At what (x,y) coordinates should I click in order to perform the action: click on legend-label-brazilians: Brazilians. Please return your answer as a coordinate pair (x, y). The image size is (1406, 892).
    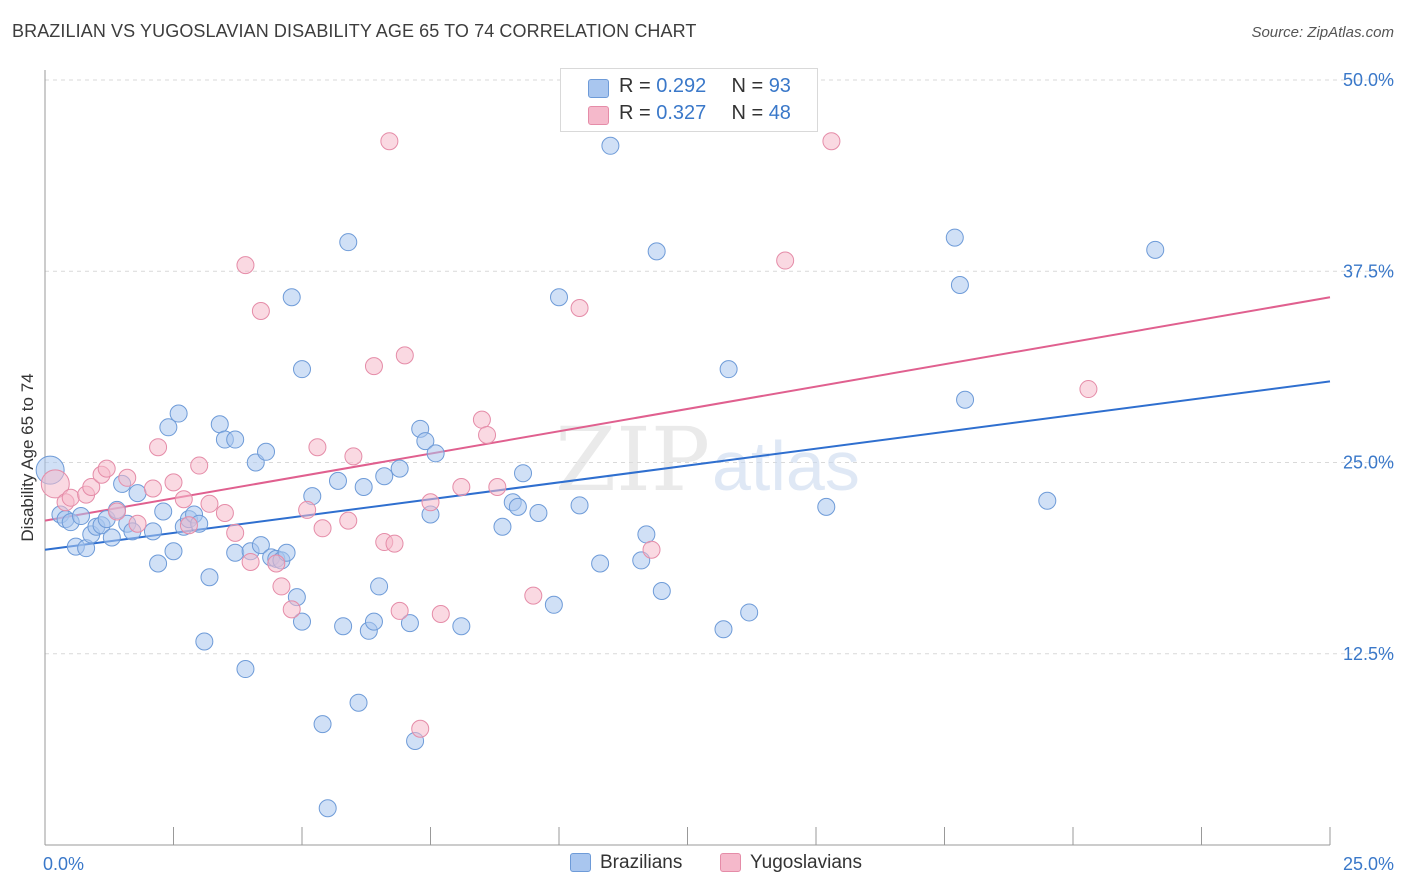
    Looking at the image, I should click on (641, 862).